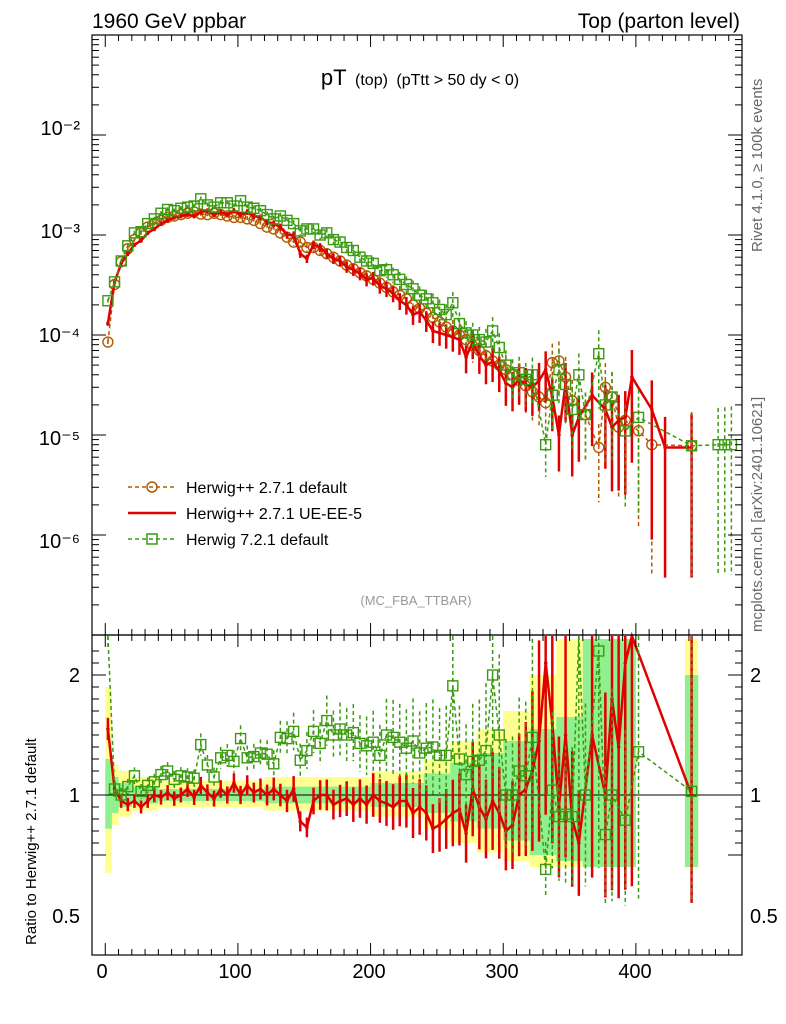  Describe the element at coordinates (634, 972) in the screenshot. I see `xtick-label-400: 400` at that location.